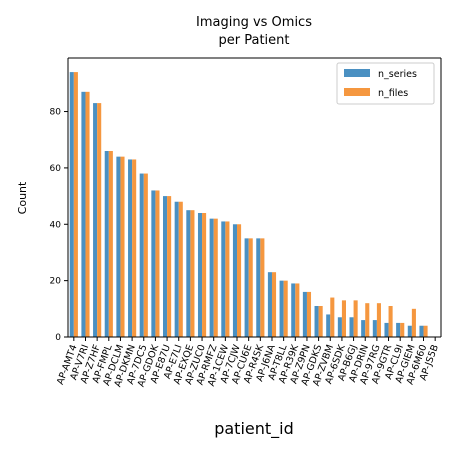 Image resolution: width=455 pixels, height=455 pixels. Describe the element at coordinates (397, 74) in the screenshot. I see `legend-label-n_series: n_series` at that location.